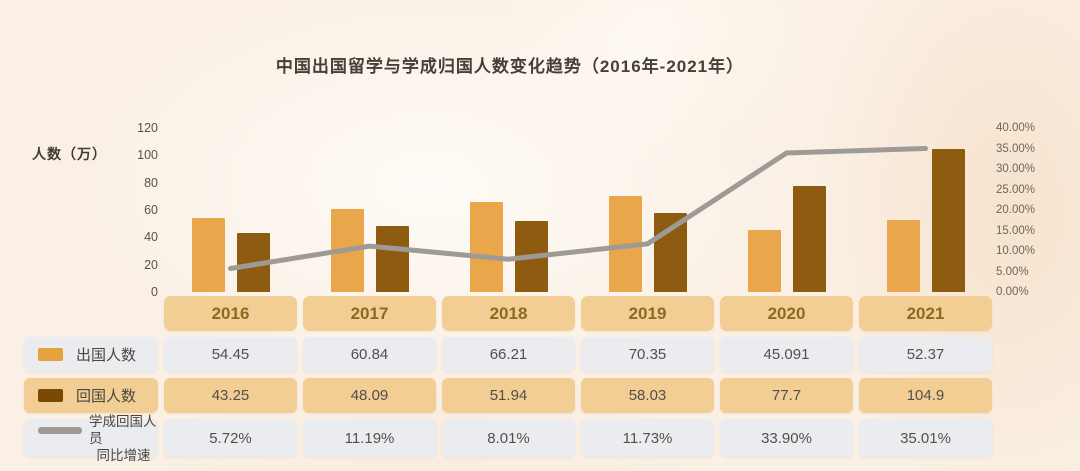 Image resolution: width=1080 pixels, height=471 pixels. What do you see at coordinates (647, 438) in the screenshot?
I see `cell-学成回国人员同比增速-2019: 11.73%` at bounding box center [647, 438].